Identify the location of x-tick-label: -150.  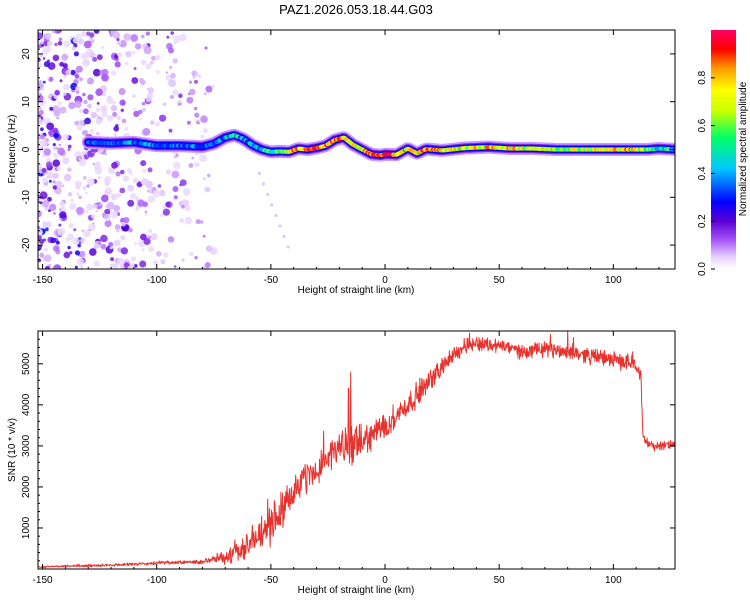
(43, 280).